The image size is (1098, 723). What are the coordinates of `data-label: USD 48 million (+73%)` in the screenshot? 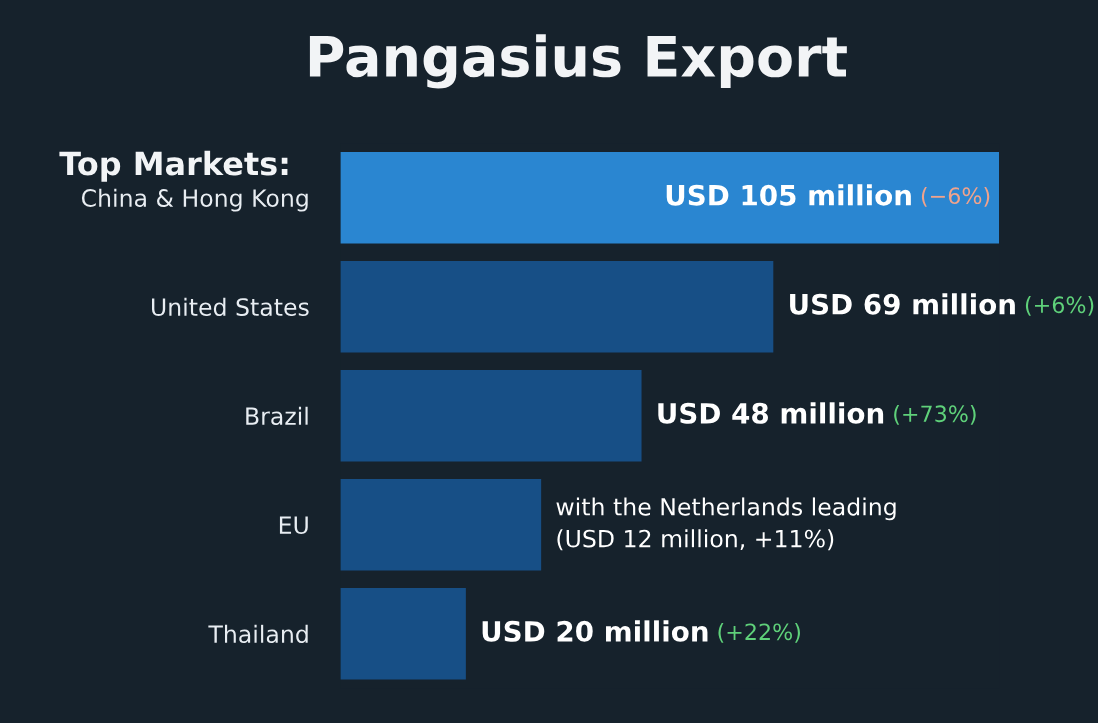 It's located at (817, 413).